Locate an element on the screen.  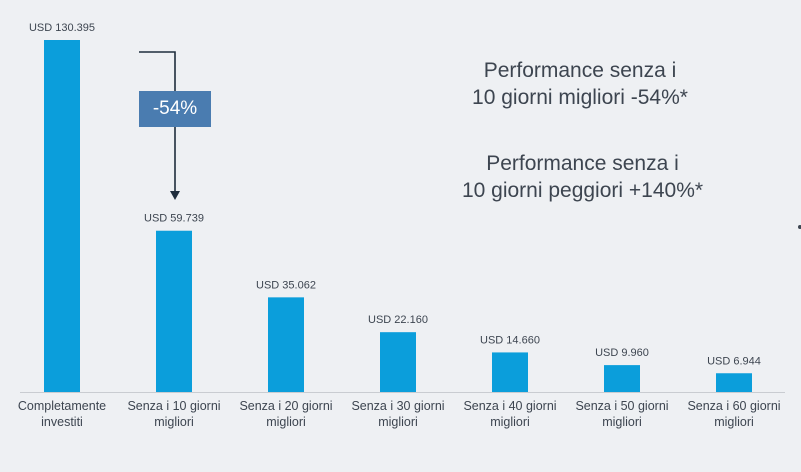
edge-dot is located at coordinates (799, 227).